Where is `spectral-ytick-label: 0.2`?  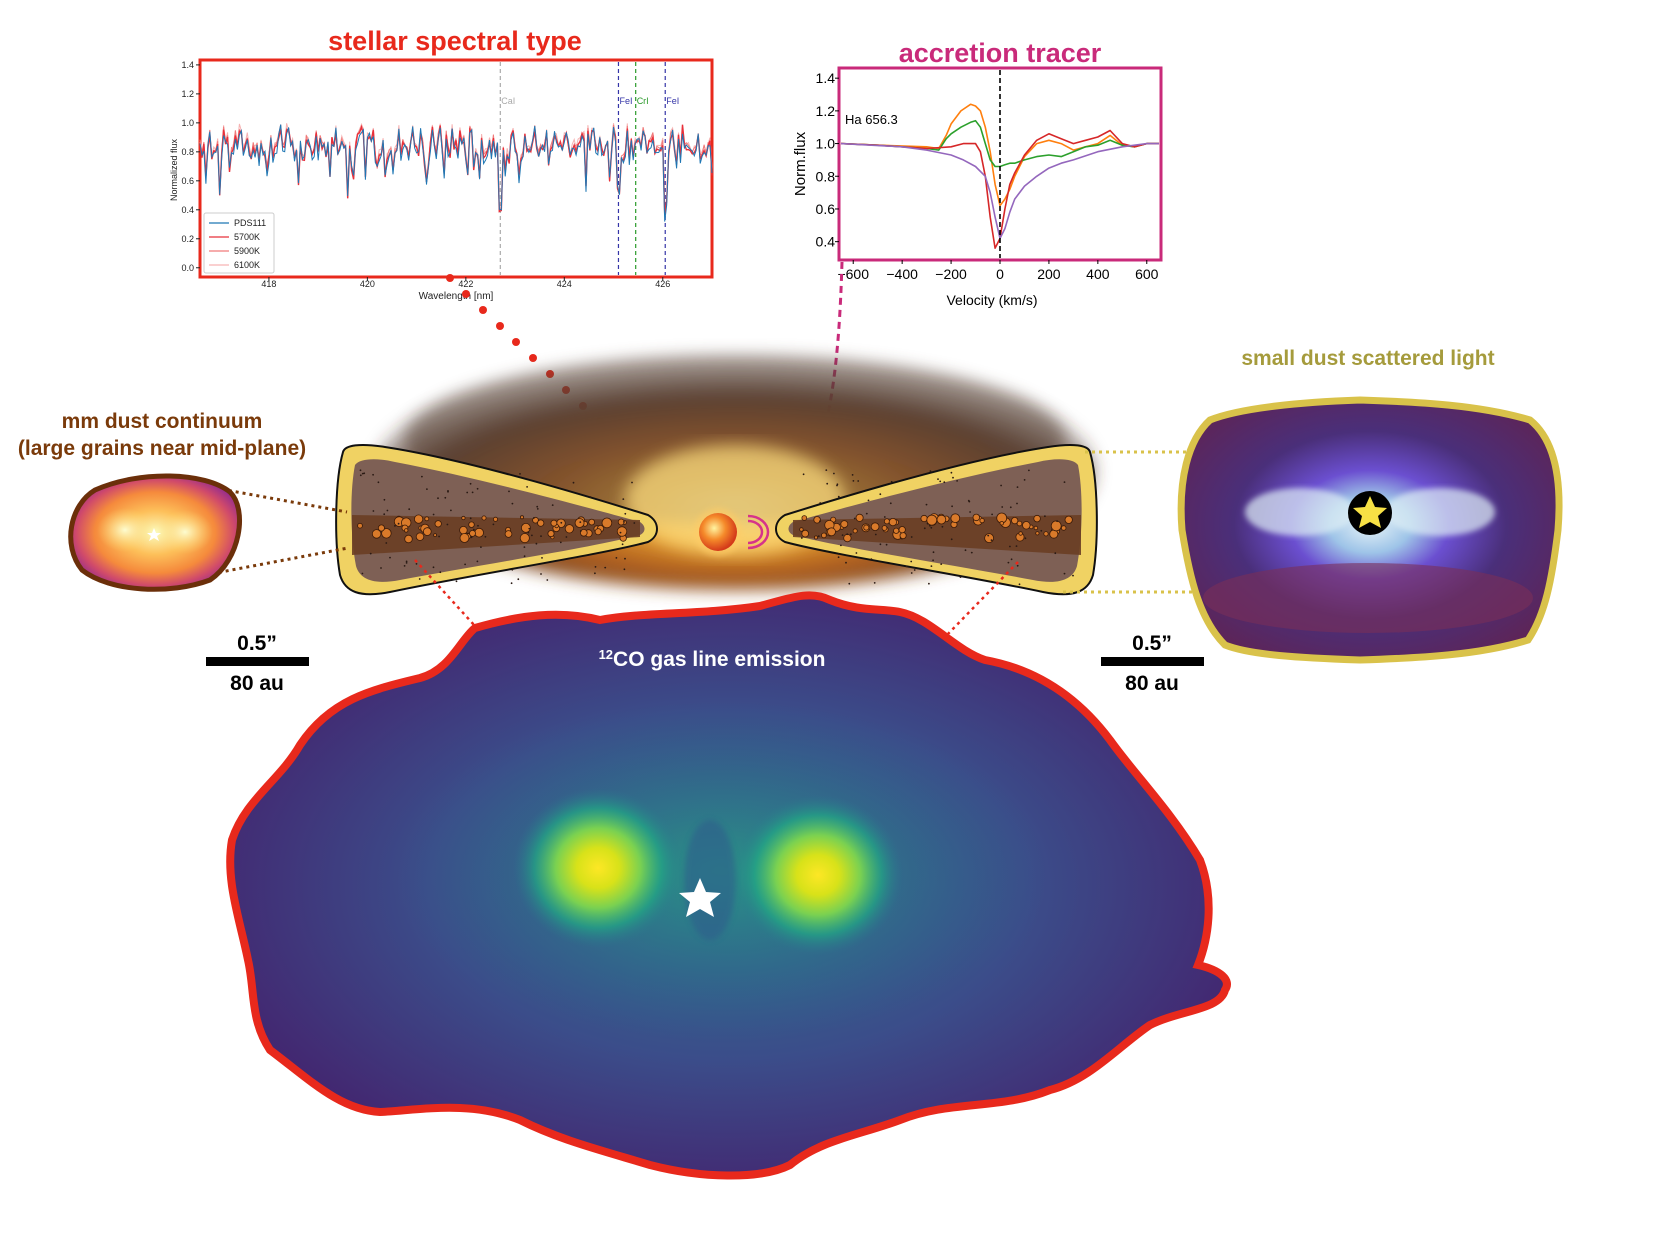 spectral-ytick-label: 0.2 is located at coordinates (187, 239).